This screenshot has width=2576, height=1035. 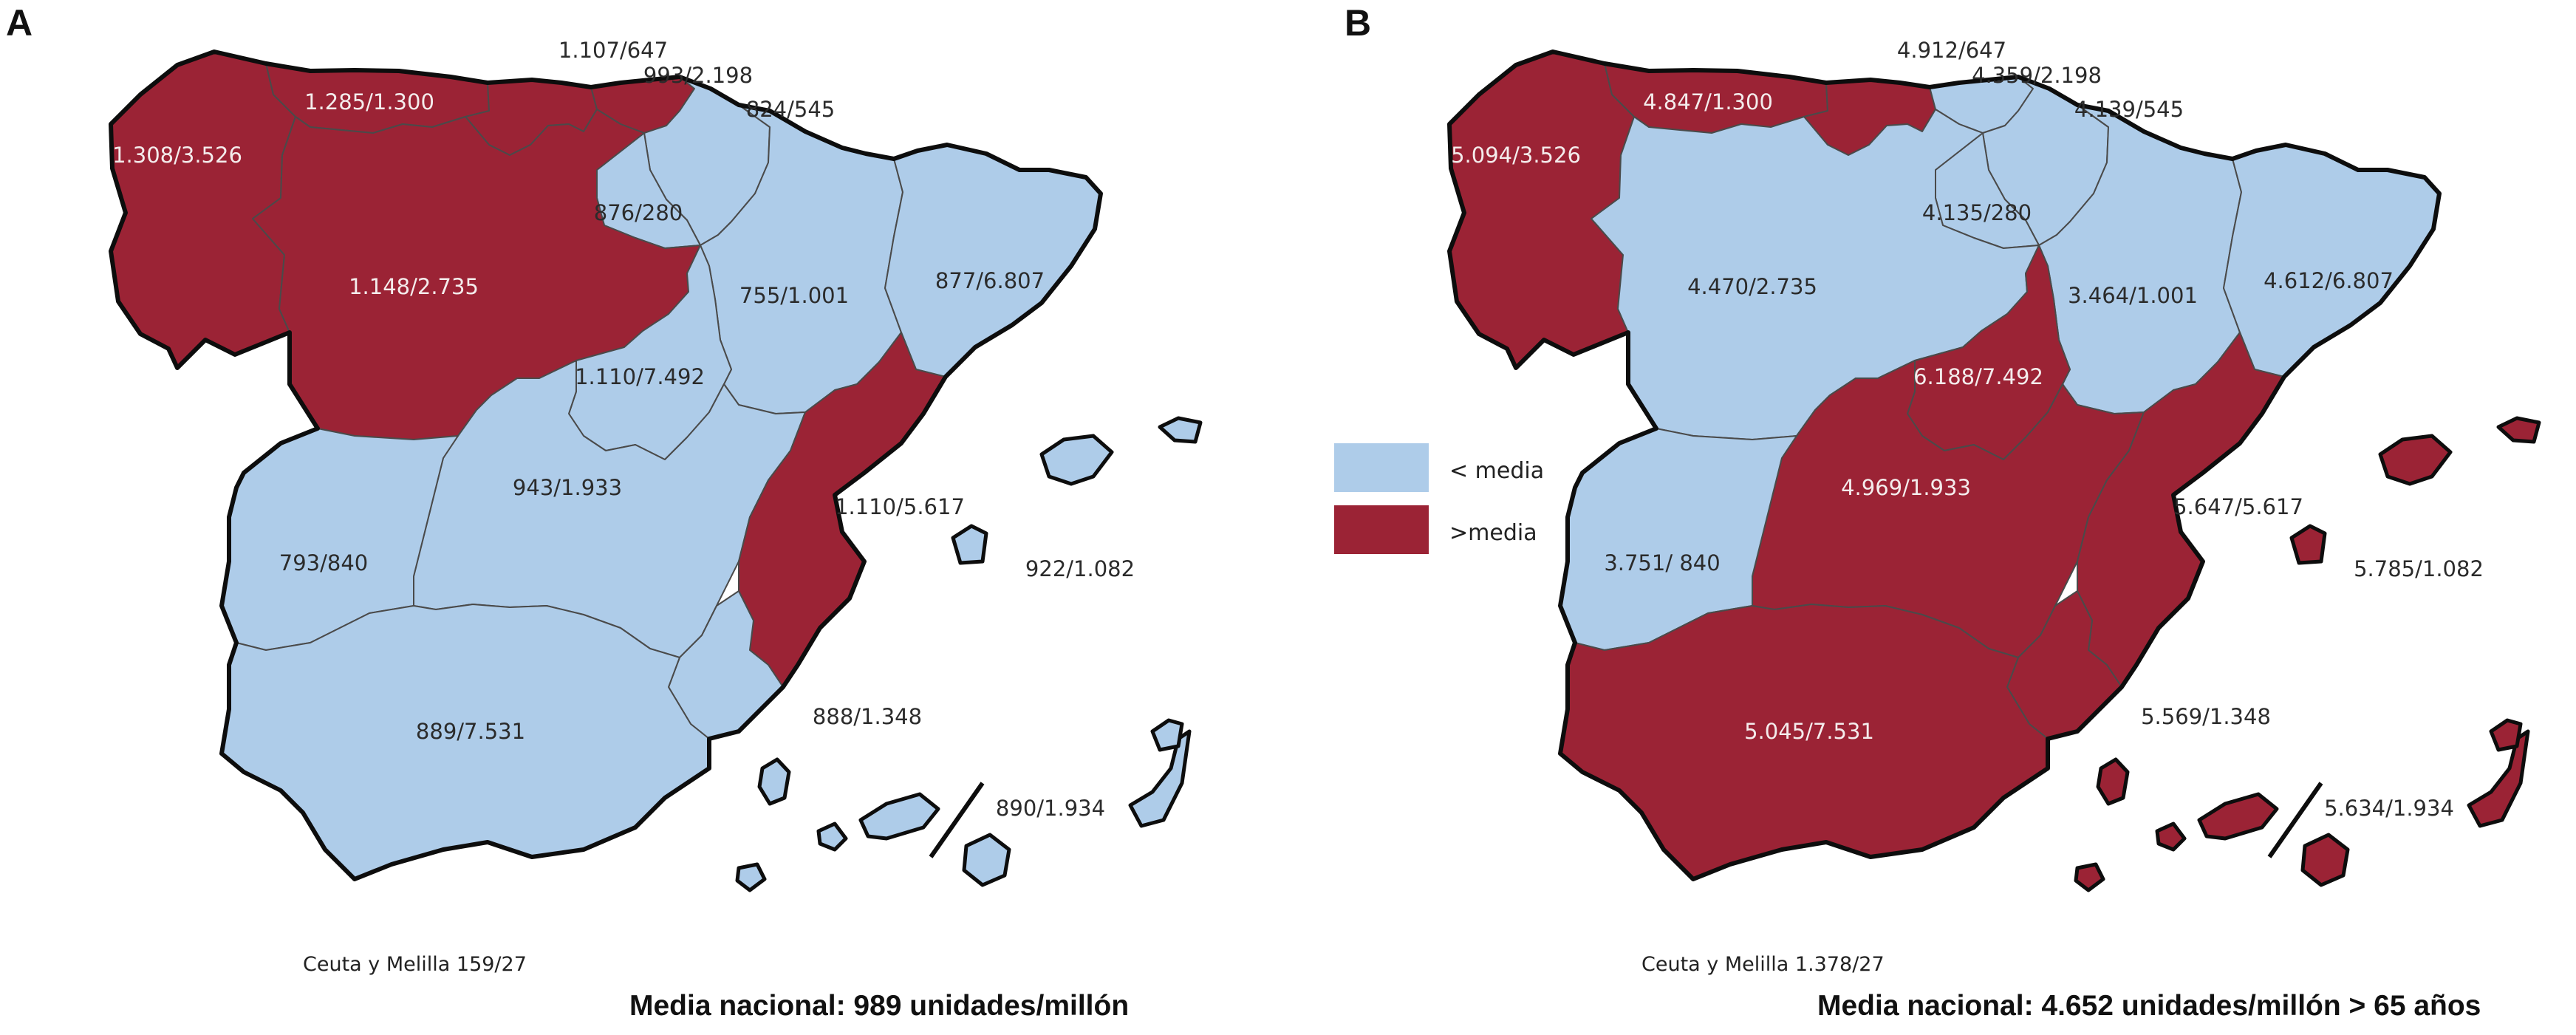 I want to click on legend-above-swatch, so click(x=1381, y=530).